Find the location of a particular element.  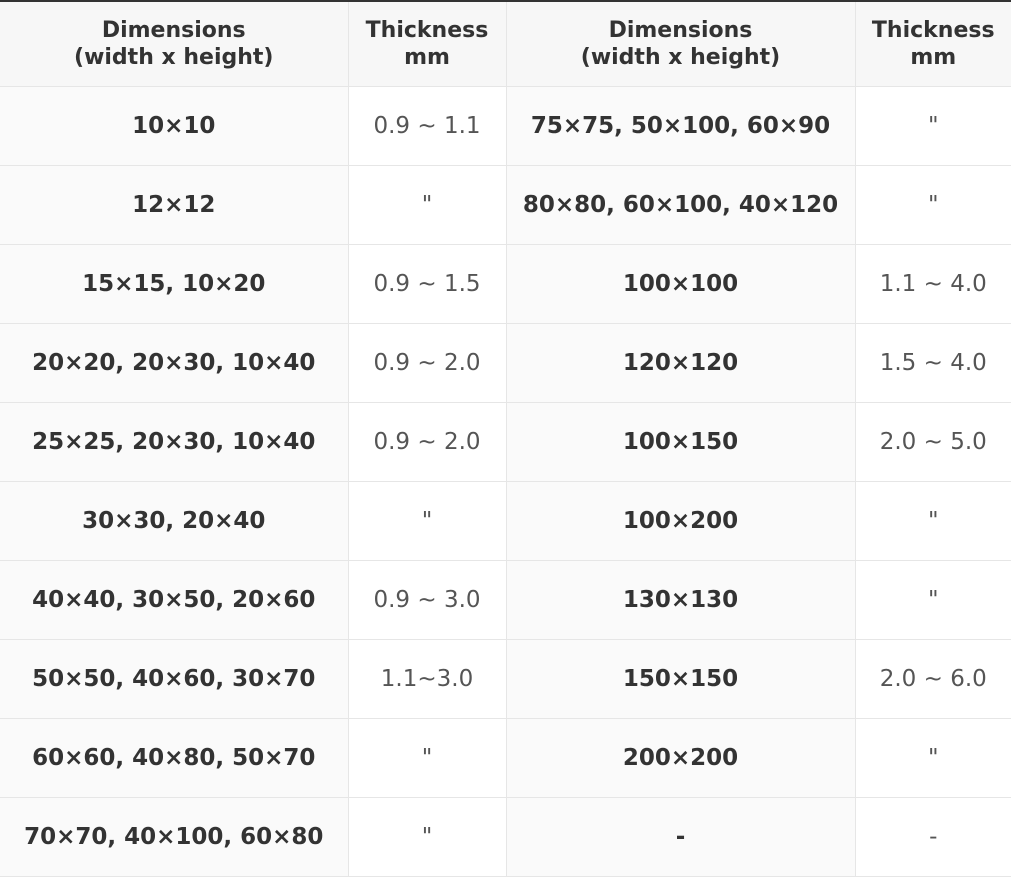

table-row: 60×60, 40×80, 50×70 " 200×200 " is located at coordinates (505, 758).